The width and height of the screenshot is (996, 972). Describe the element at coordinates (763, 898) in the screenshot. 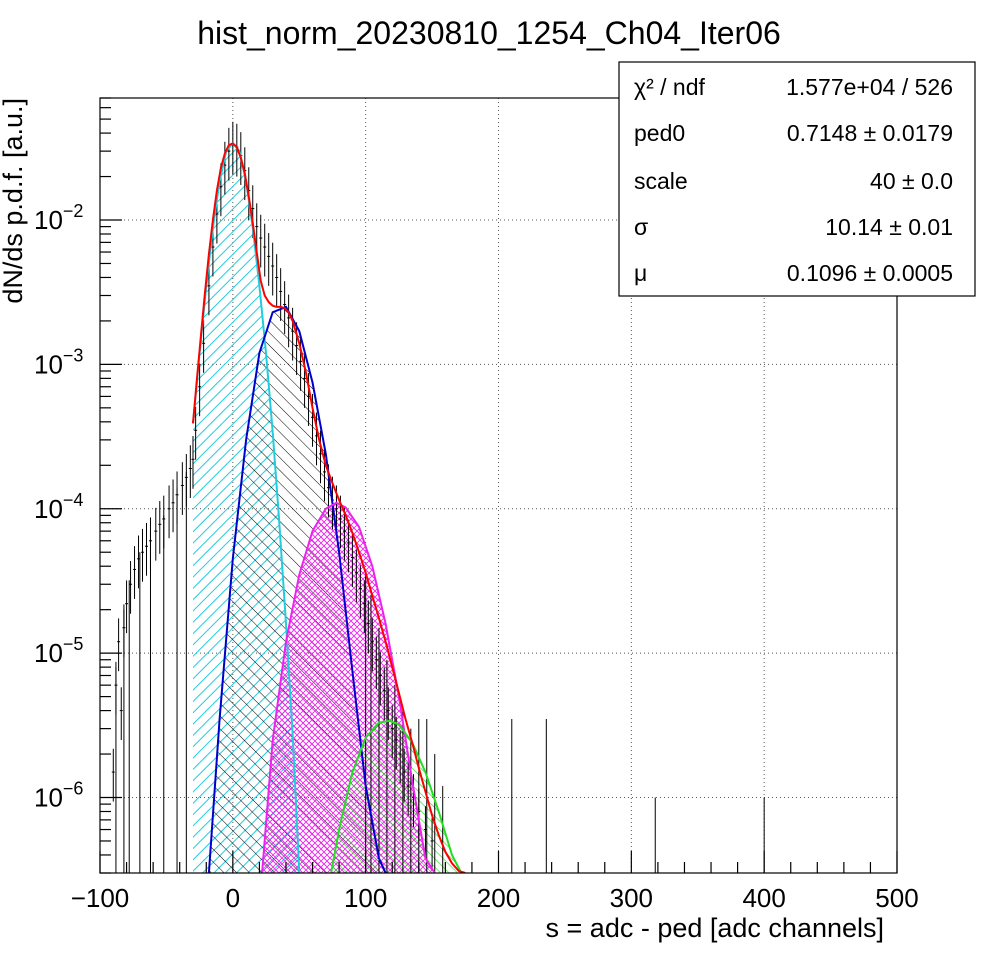

I see `x-tick-label: 400` at that location.